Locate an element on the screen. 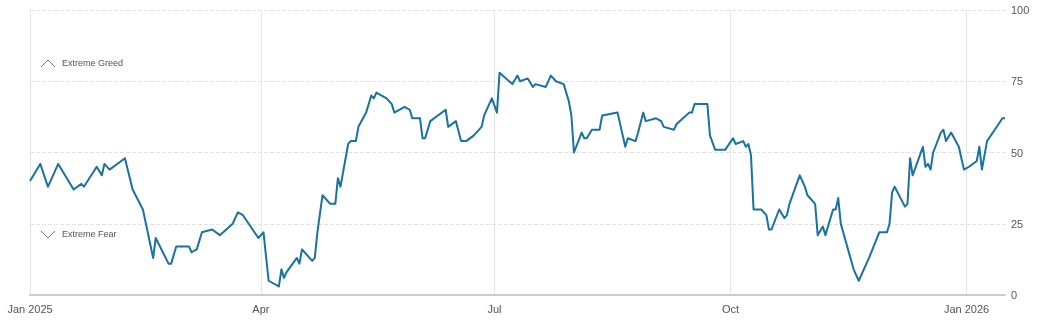 The width and height of the screenshot is (1046, 332). y-tick-label: 75 is located at coordinates (1017, 81).